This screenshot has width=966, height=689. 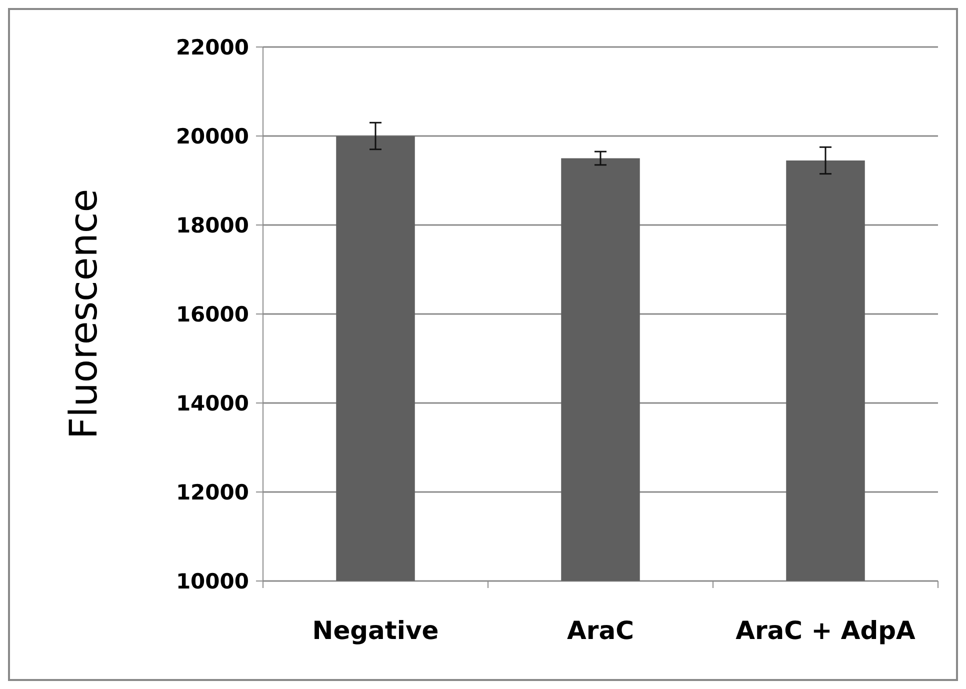 I want to click on y-tick-label: 14000, so click(x=212, y=403).